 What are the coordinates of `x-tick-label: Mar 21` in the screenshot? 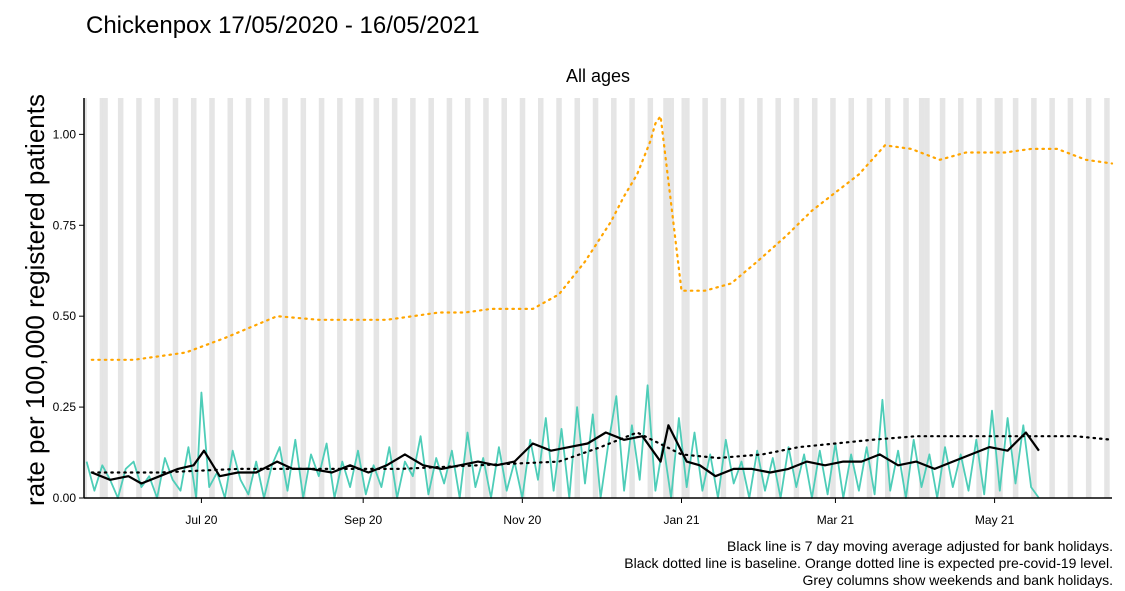 It's located at (836, 520).